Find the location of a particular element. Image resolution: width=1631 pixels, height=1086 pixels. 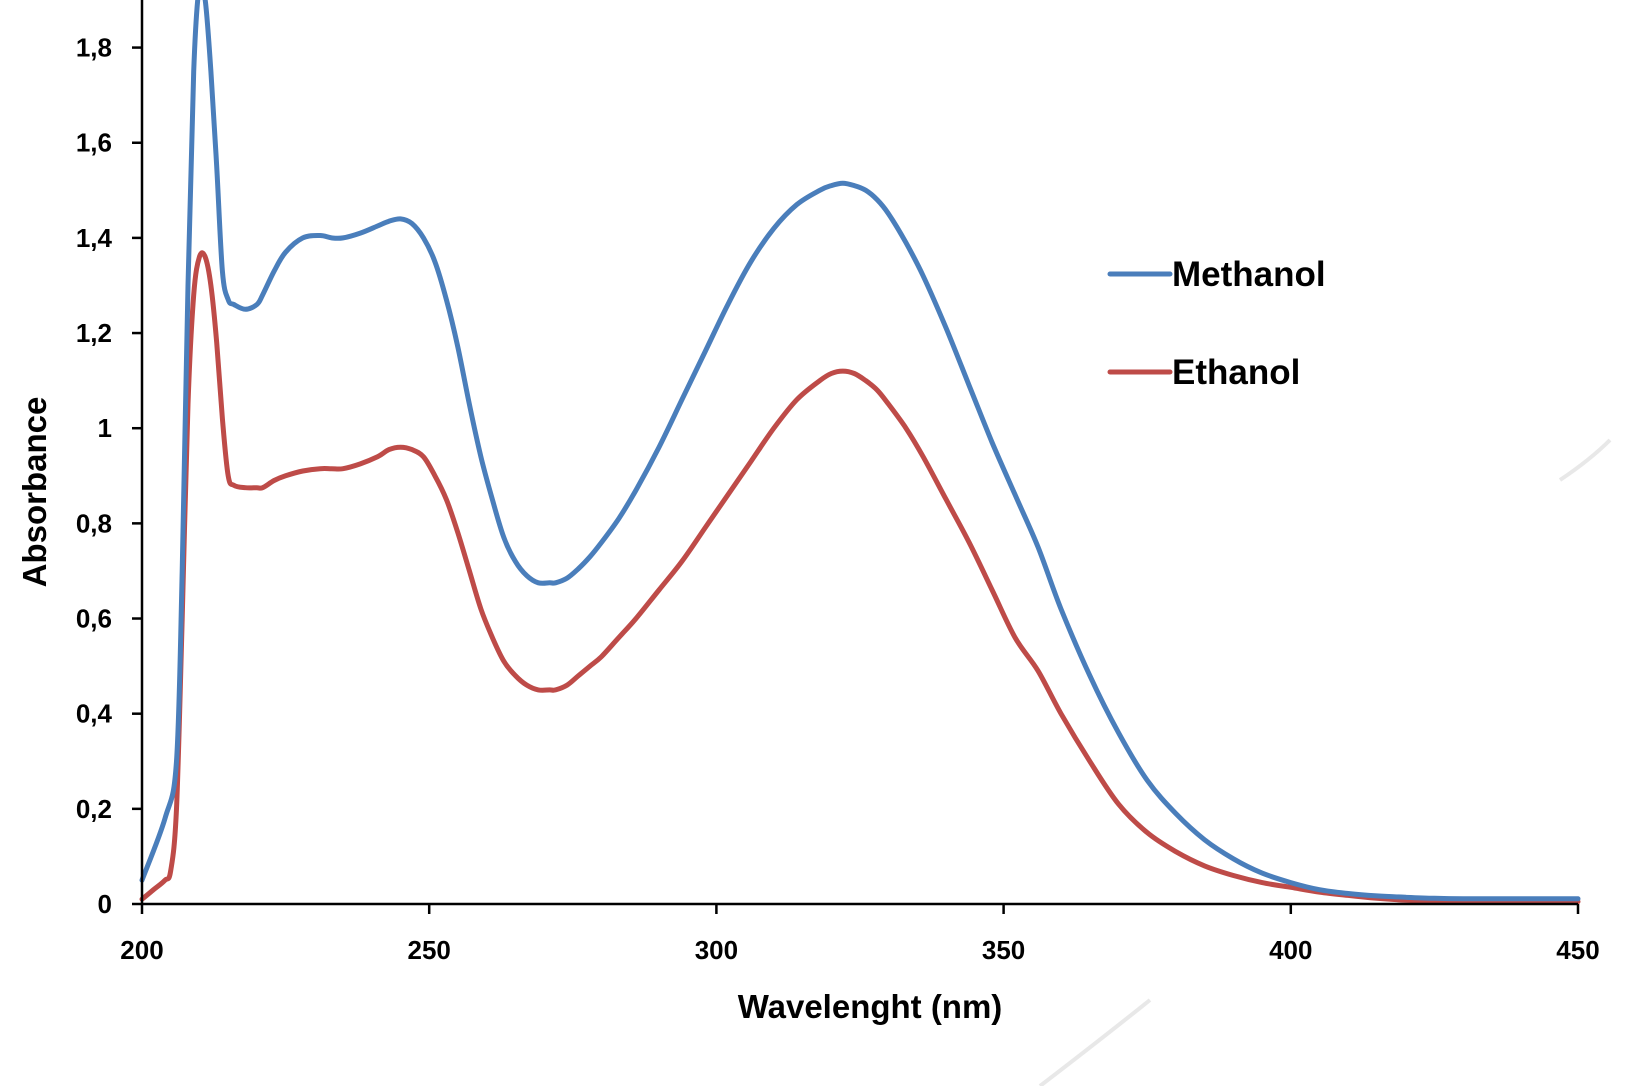

x-tick-label: 300 is located at coordinates (716, 950).